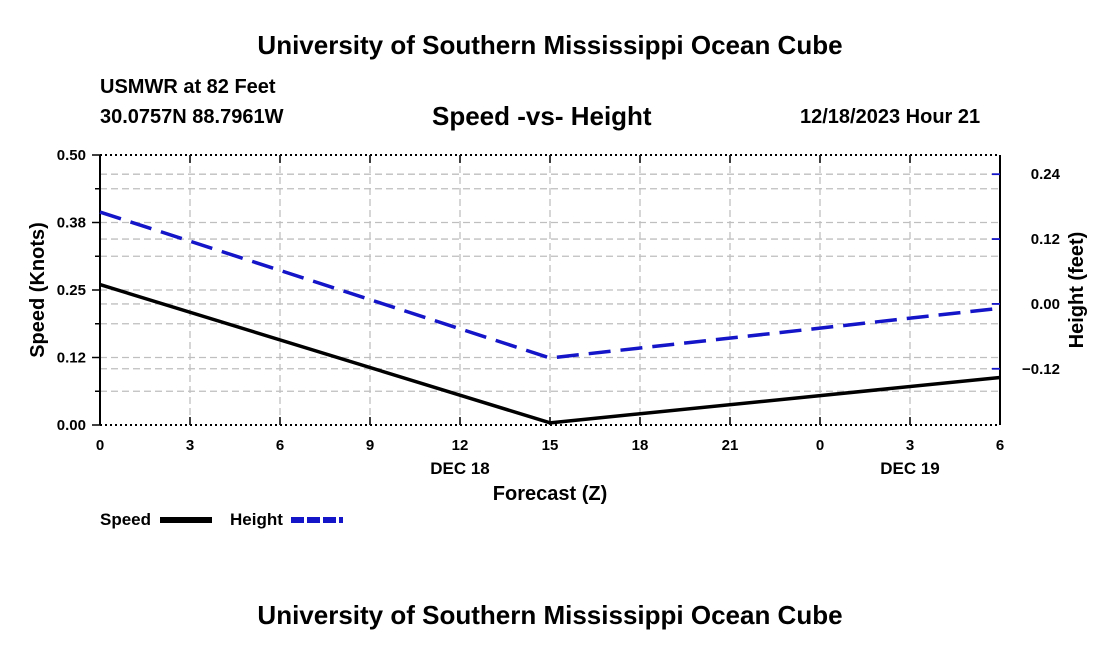 This screenshot has width=1100, height=650. Describe the element at coordinates (460, 445) in the screenshot. I see `x-tick-label: 12` at that location.